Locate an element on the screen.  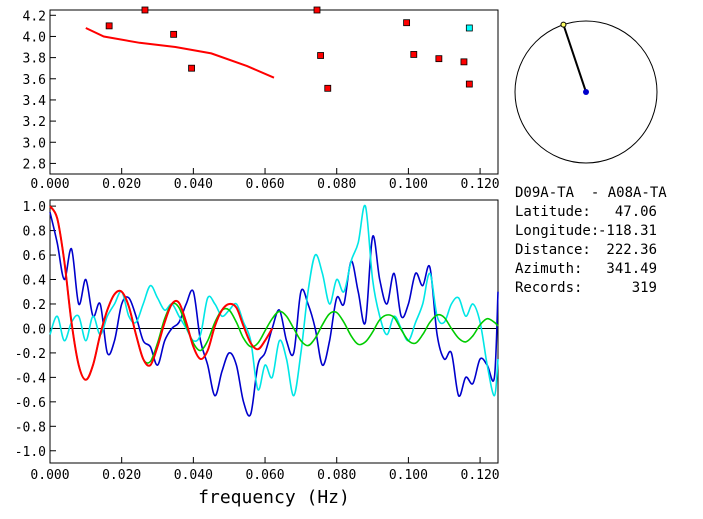
y-tick-label: -0.2 is located at coordinates (30, 354).